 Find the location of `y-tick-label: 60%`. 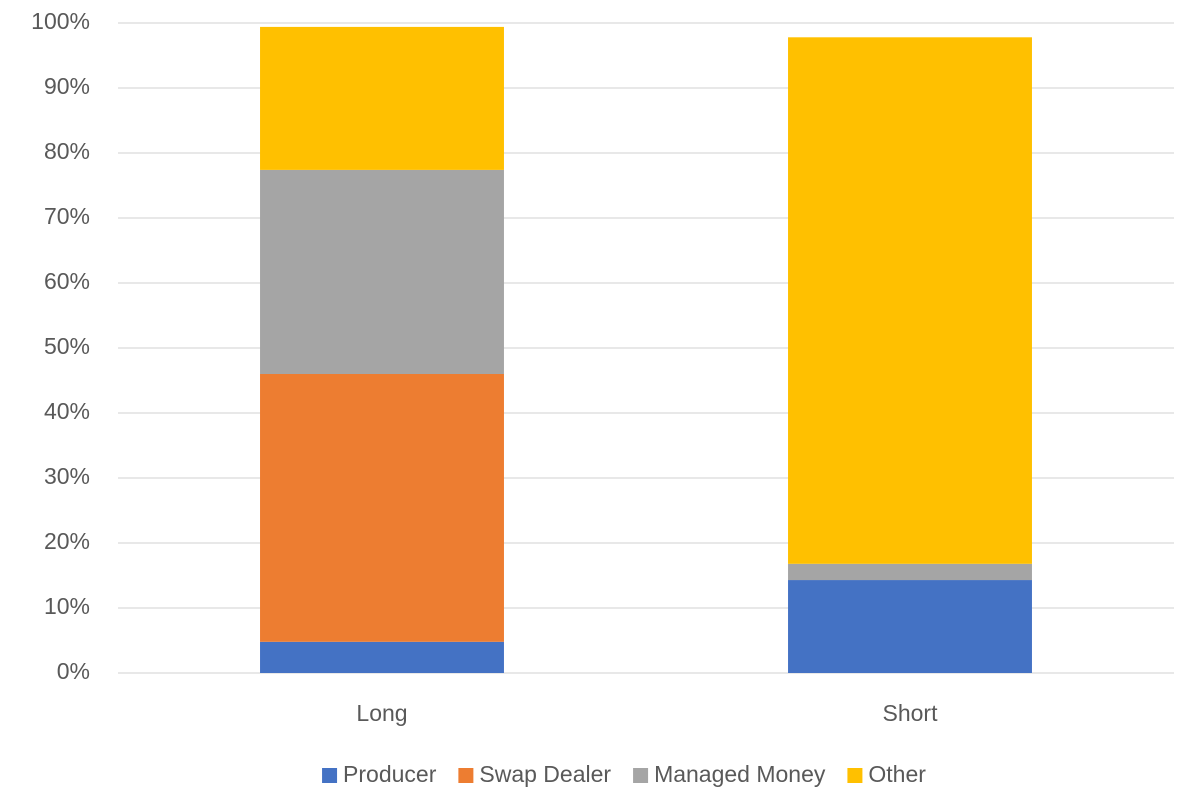

y-tick-label: 60% is located at coordinates (67, 281).